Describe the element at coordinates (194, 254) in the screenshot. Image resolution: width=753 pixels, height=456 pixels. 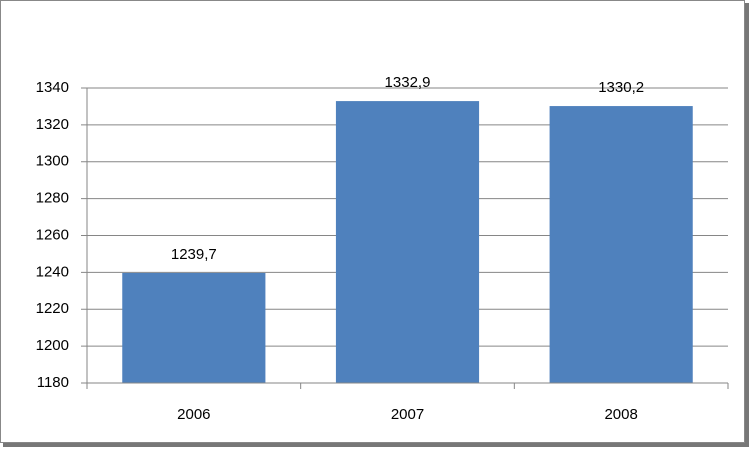
I see `data-label: 1239,7` at that location.